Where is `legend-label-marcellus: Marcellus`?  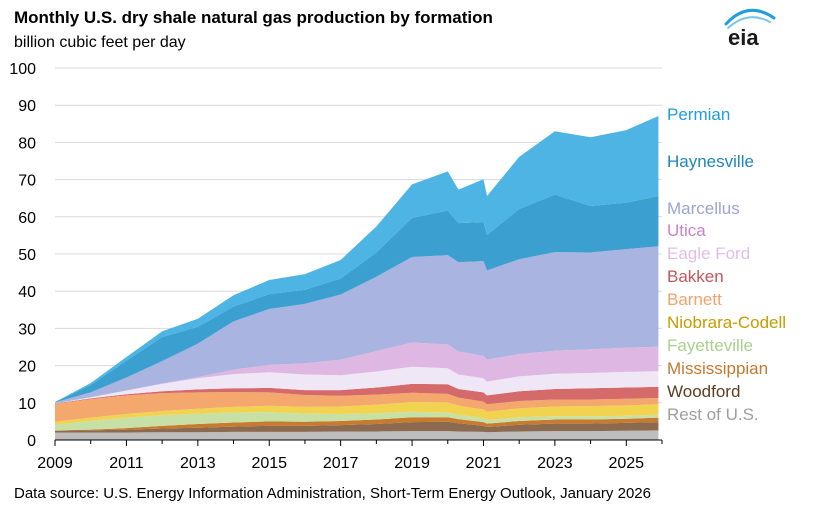 legend-label-marcellus: Marcellus is located at coordinates (703, 208).